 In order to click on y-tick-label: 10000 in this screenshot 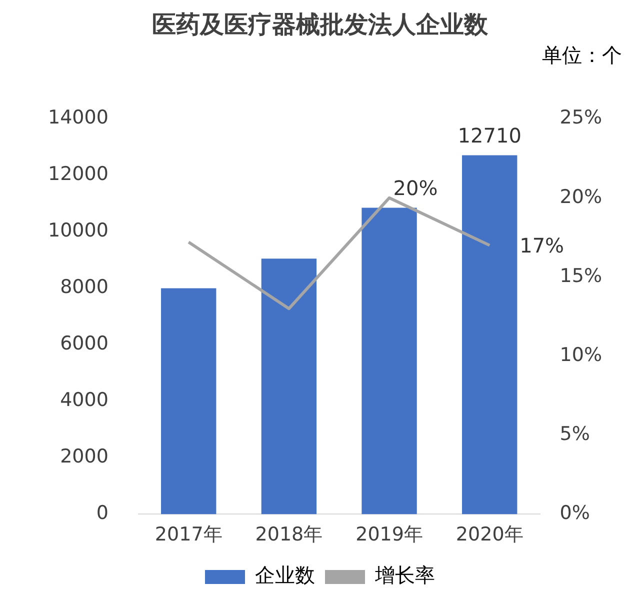, I will do `click(78, 231)`.